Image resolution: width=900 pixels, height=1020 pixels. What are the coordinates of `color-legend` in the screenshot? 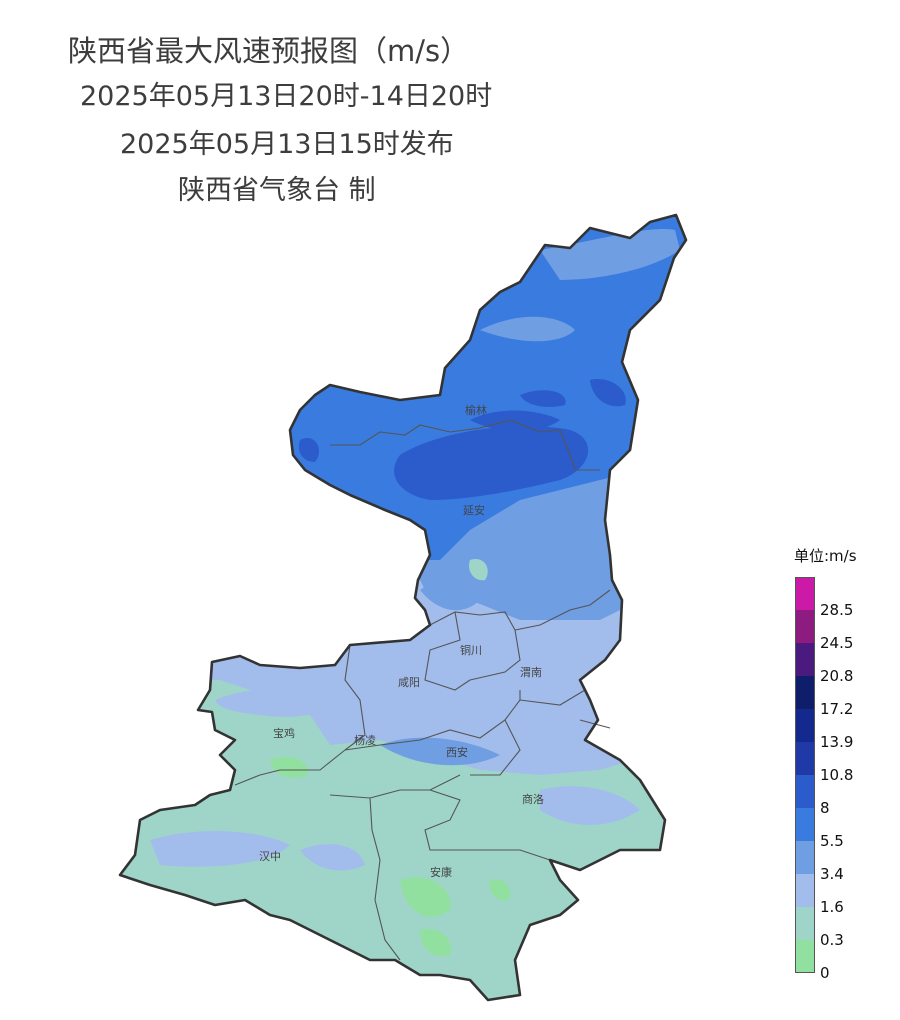 It's located at (805, 775).